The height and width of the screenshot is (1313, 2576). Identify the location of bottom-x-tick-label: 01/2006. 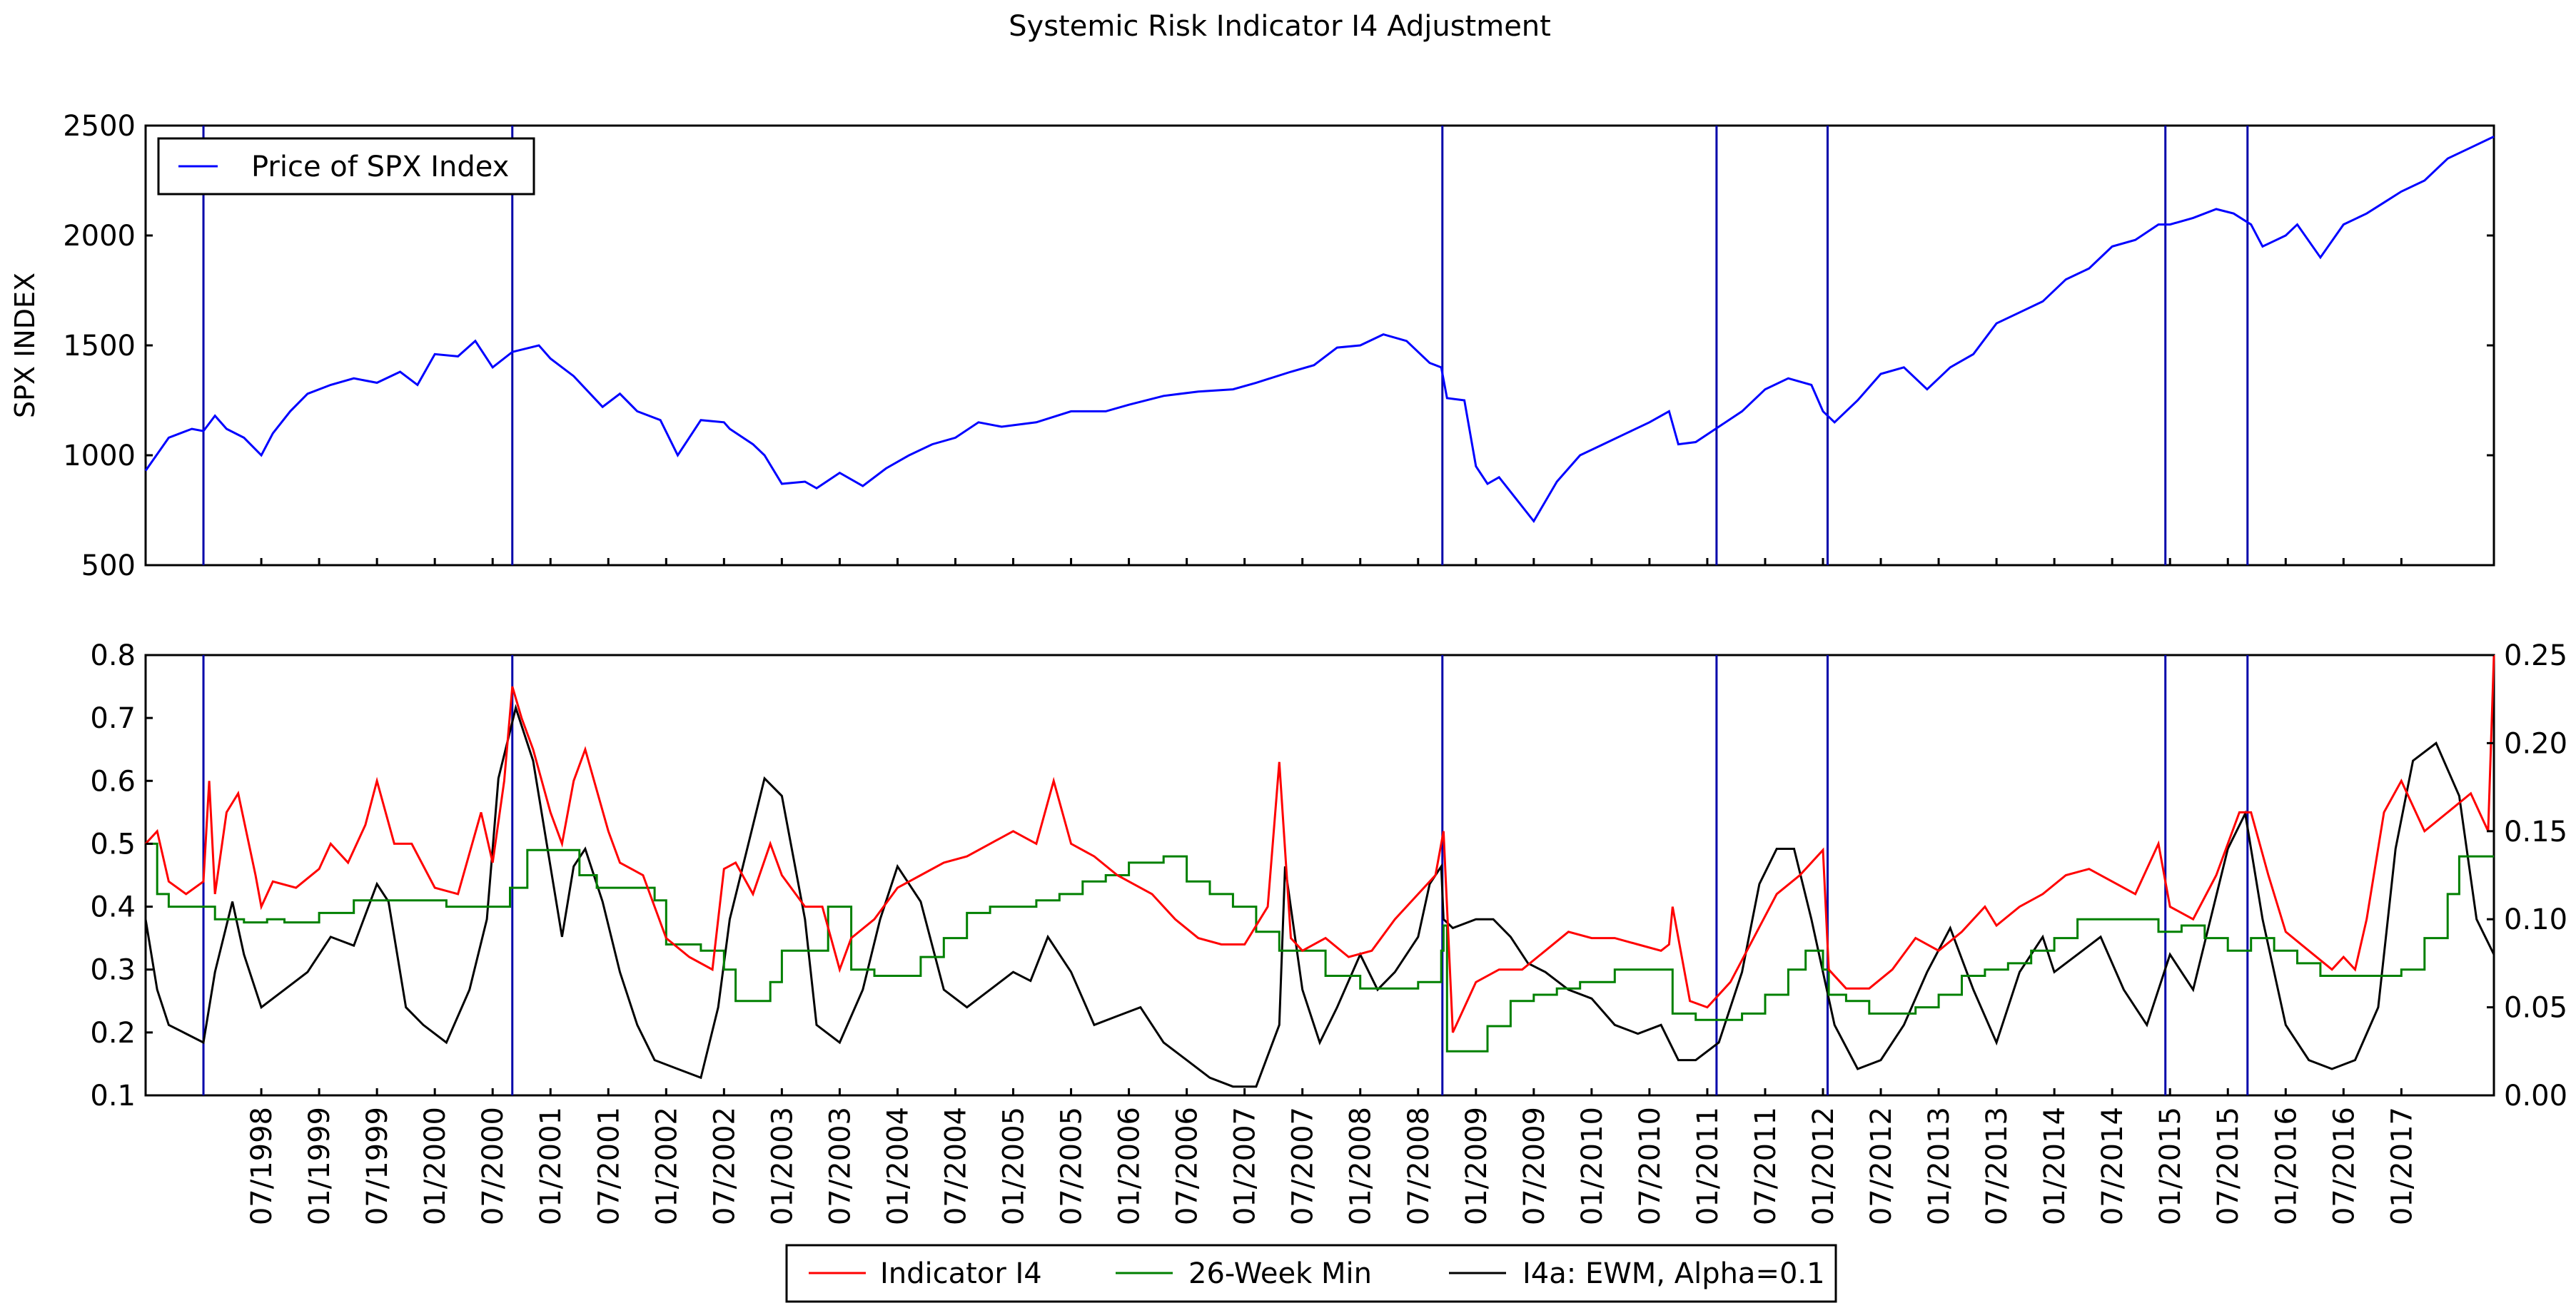
(1129, 1166).